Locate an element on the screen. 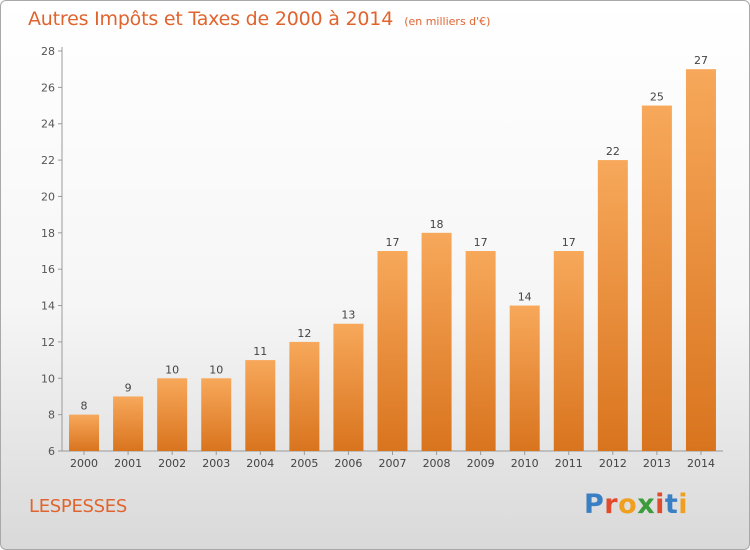  y-tick-label: 14 is located at coordinates (48, 306).